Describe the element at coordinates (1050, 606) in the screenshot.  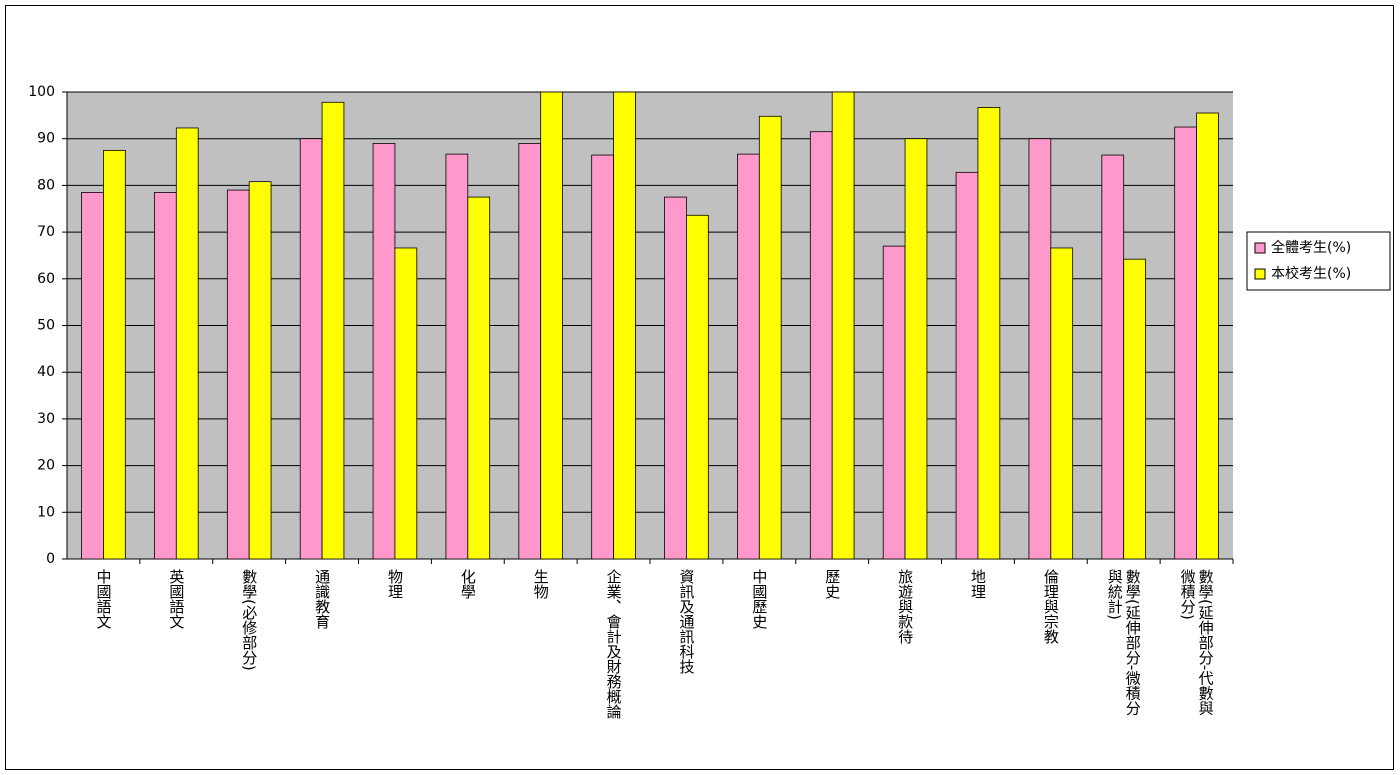
I see `x-tick-label: 倫理與宗教` at that location.